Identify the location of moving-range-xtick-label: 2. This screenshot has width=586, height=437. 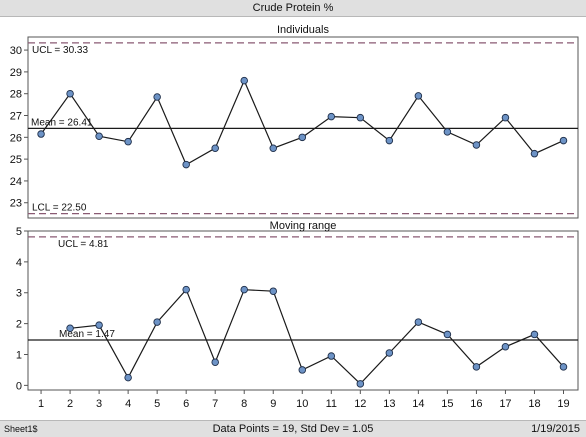
(70, 404).